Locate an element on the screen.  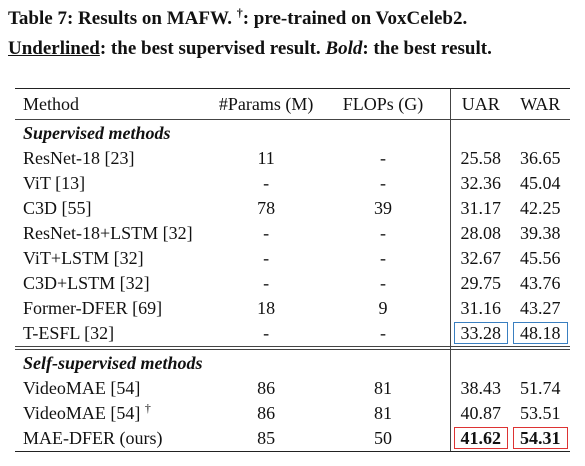
cell-uar: 25.58 is located at coordinates (480, 158).